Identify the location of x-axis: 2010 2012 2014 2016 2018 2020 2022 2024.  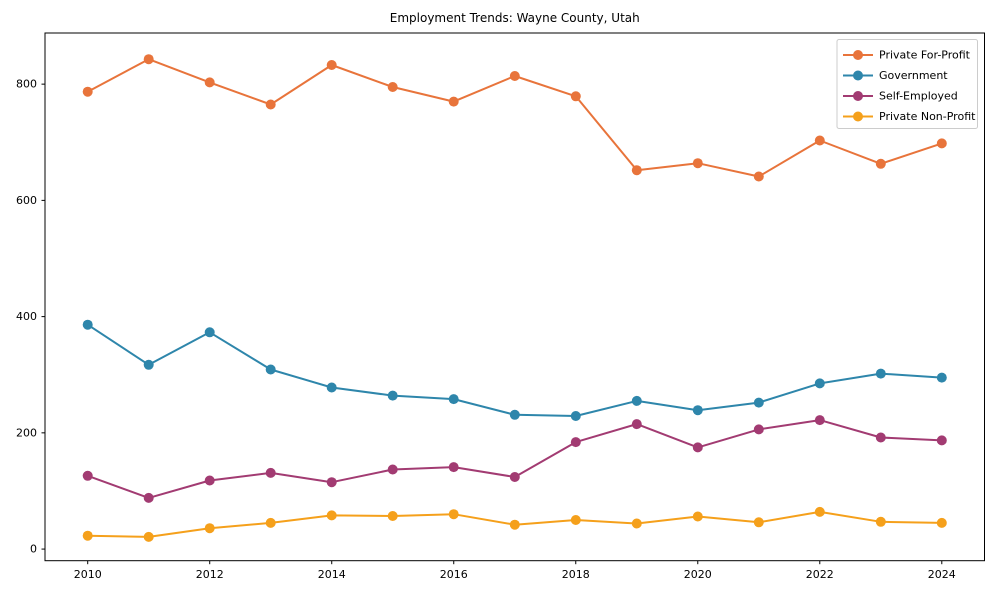
(515, 570).